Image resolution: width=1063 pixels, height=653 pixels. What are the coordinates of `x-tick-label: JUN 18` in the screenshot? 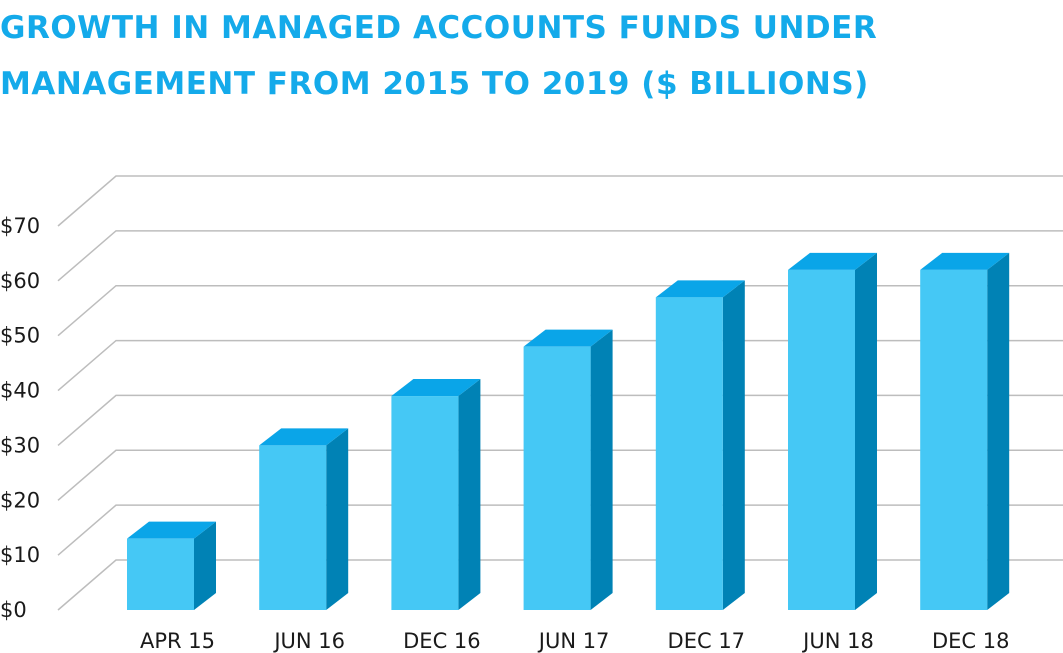 It's located at (837, 641).